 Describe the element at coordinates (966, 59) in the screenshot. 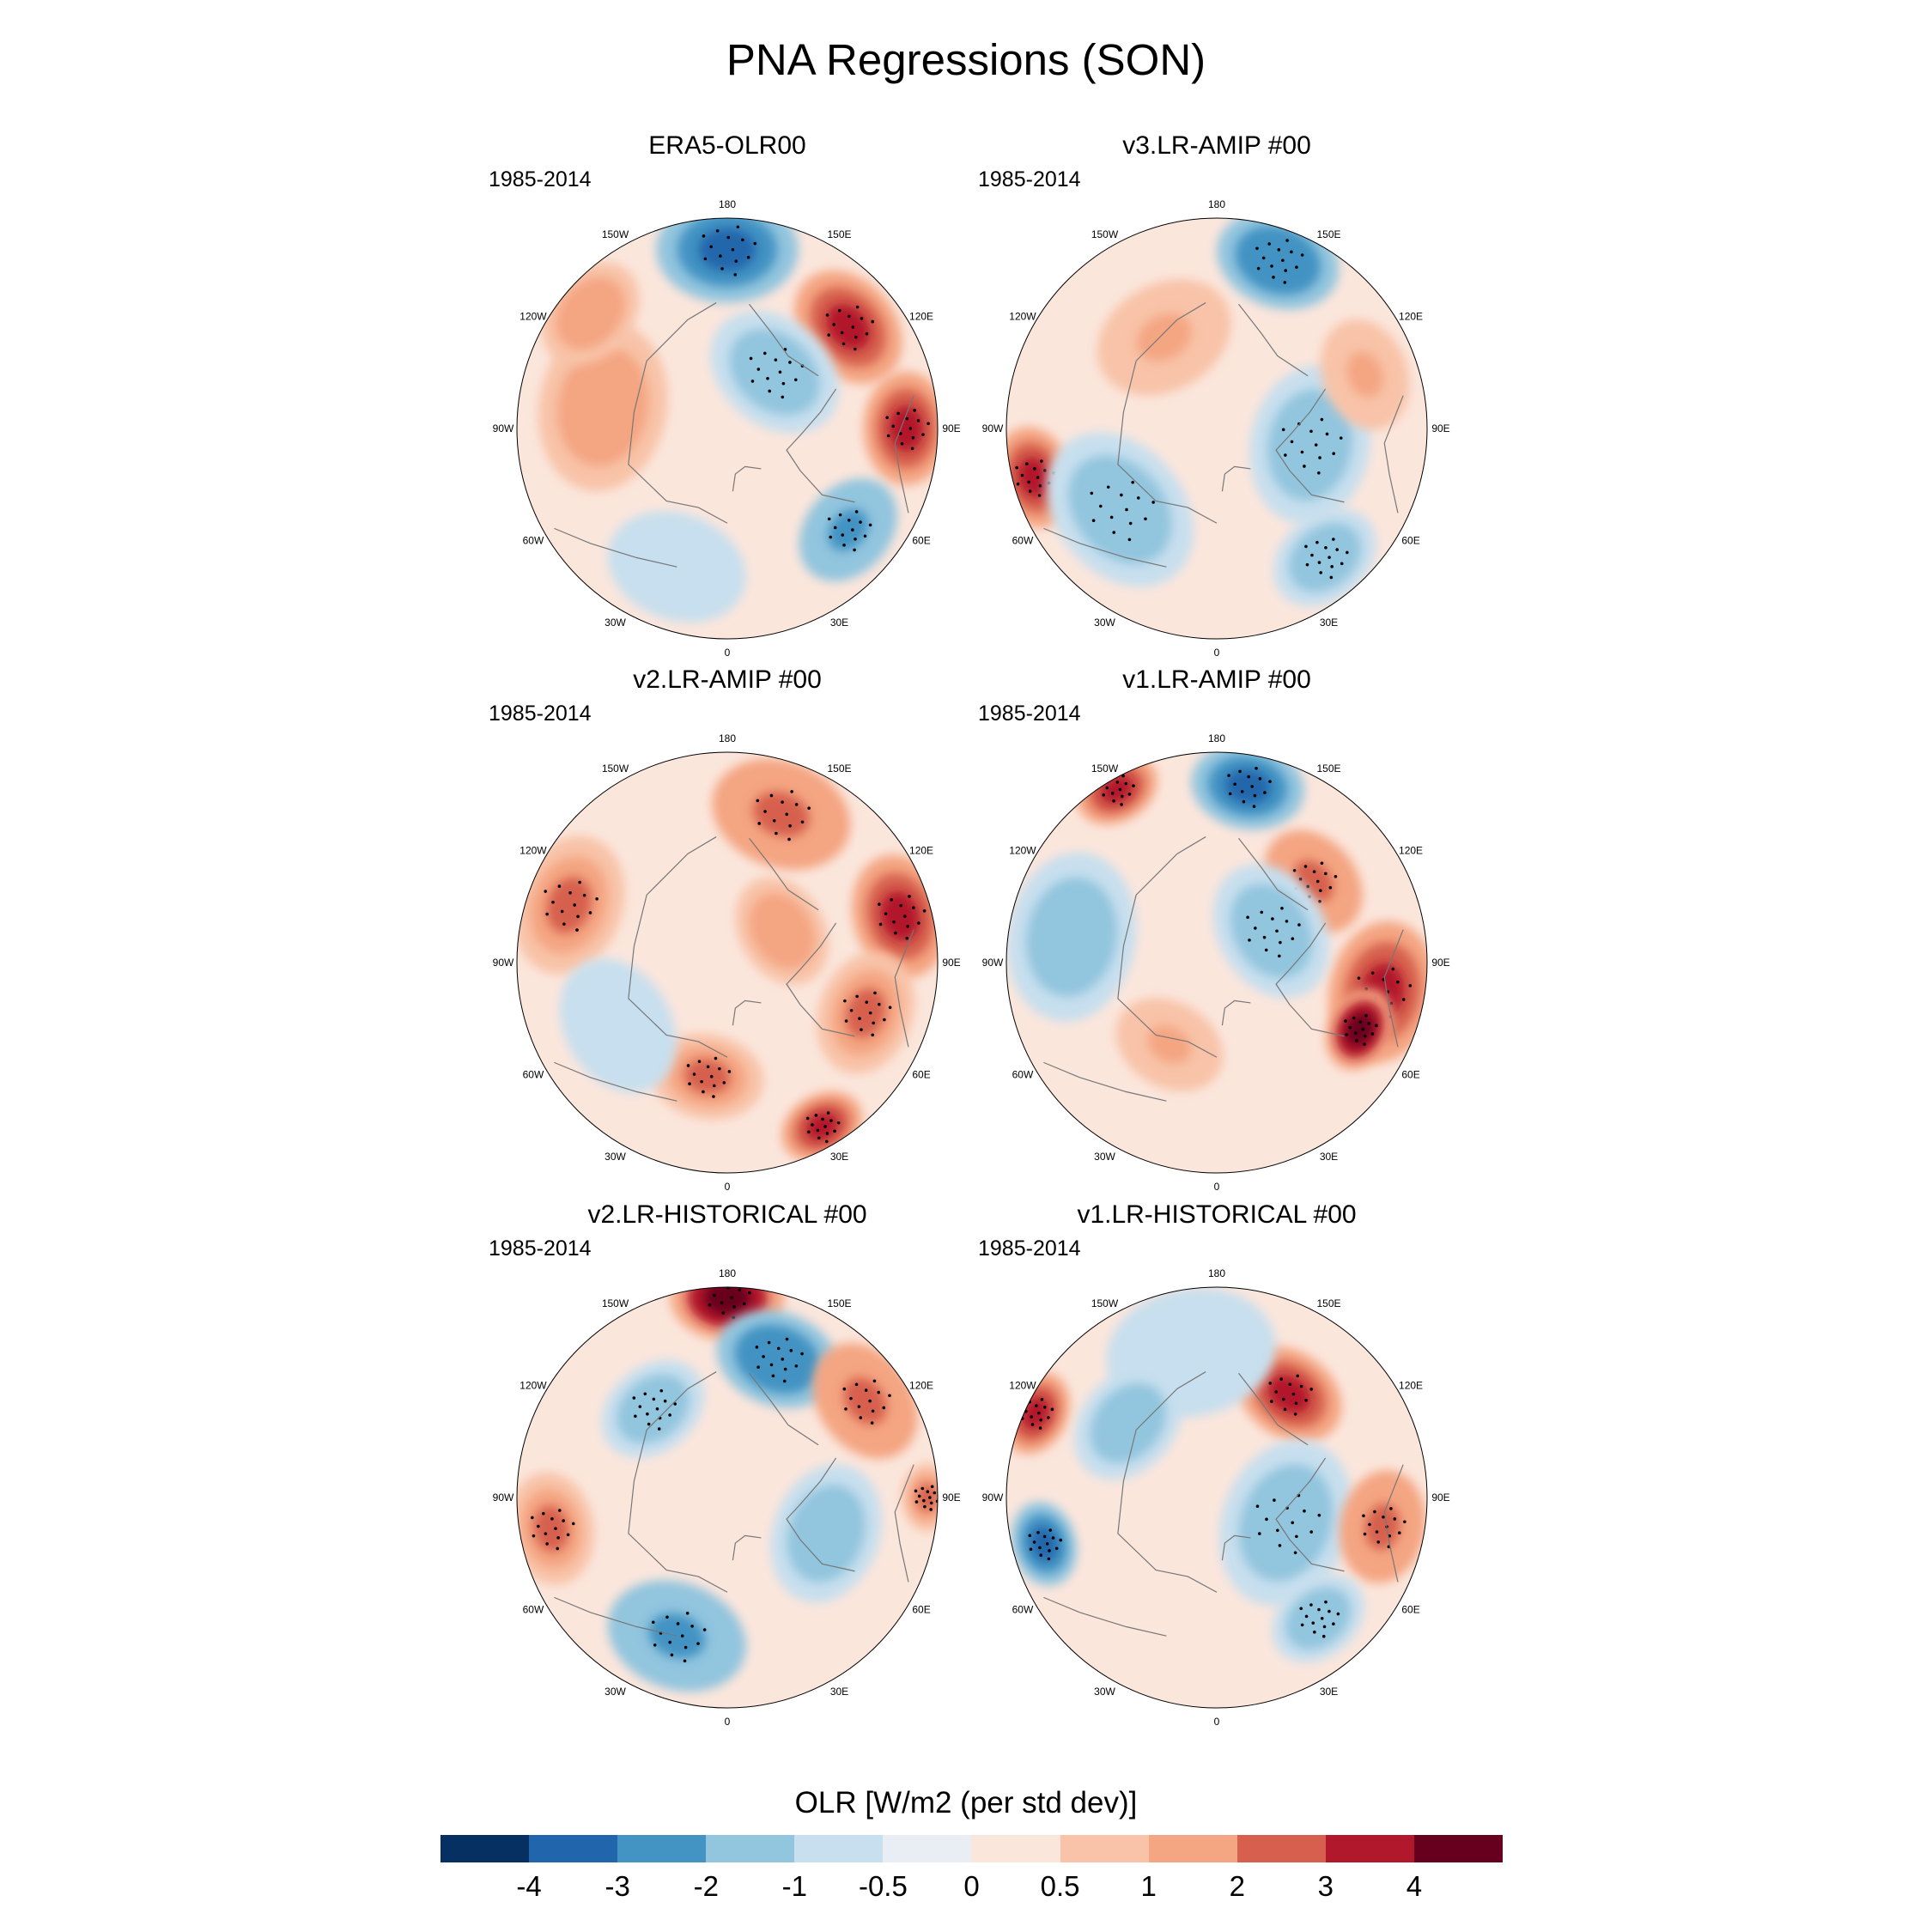

I see `figure-title: PNA Regressions (SON)` at that location.